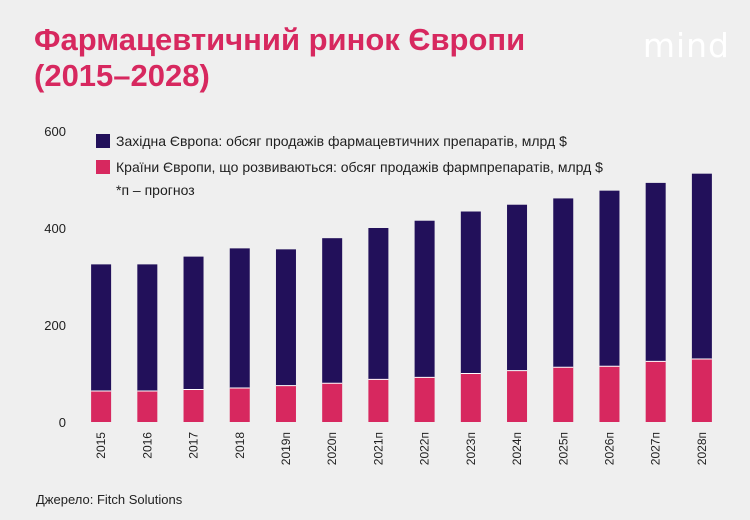  What do you see at coordinates (425, 448) in the screenshot?
I see `x-tick-label: 2022п` at bounding box center [425, 448].